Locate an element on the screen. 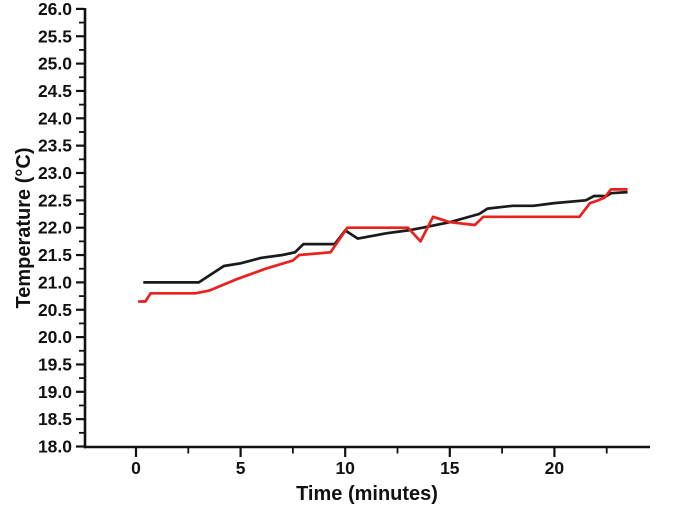 The height and width of the screenshot is (510, 685). y-tick-label: 20.0 is located at coordinates (55, 337).